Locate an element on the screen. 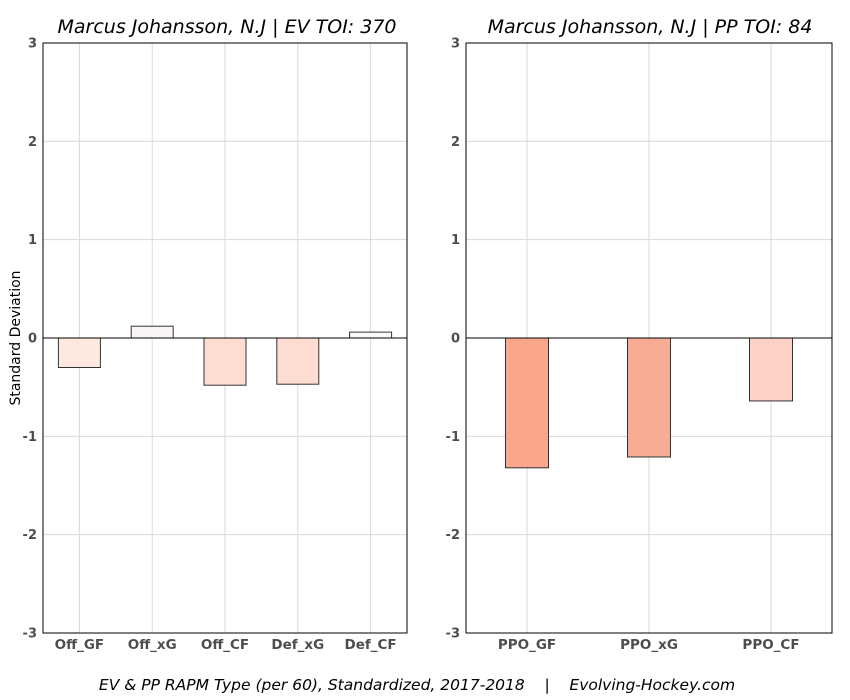  bar-def-cf is located at coordinates (371, 335).